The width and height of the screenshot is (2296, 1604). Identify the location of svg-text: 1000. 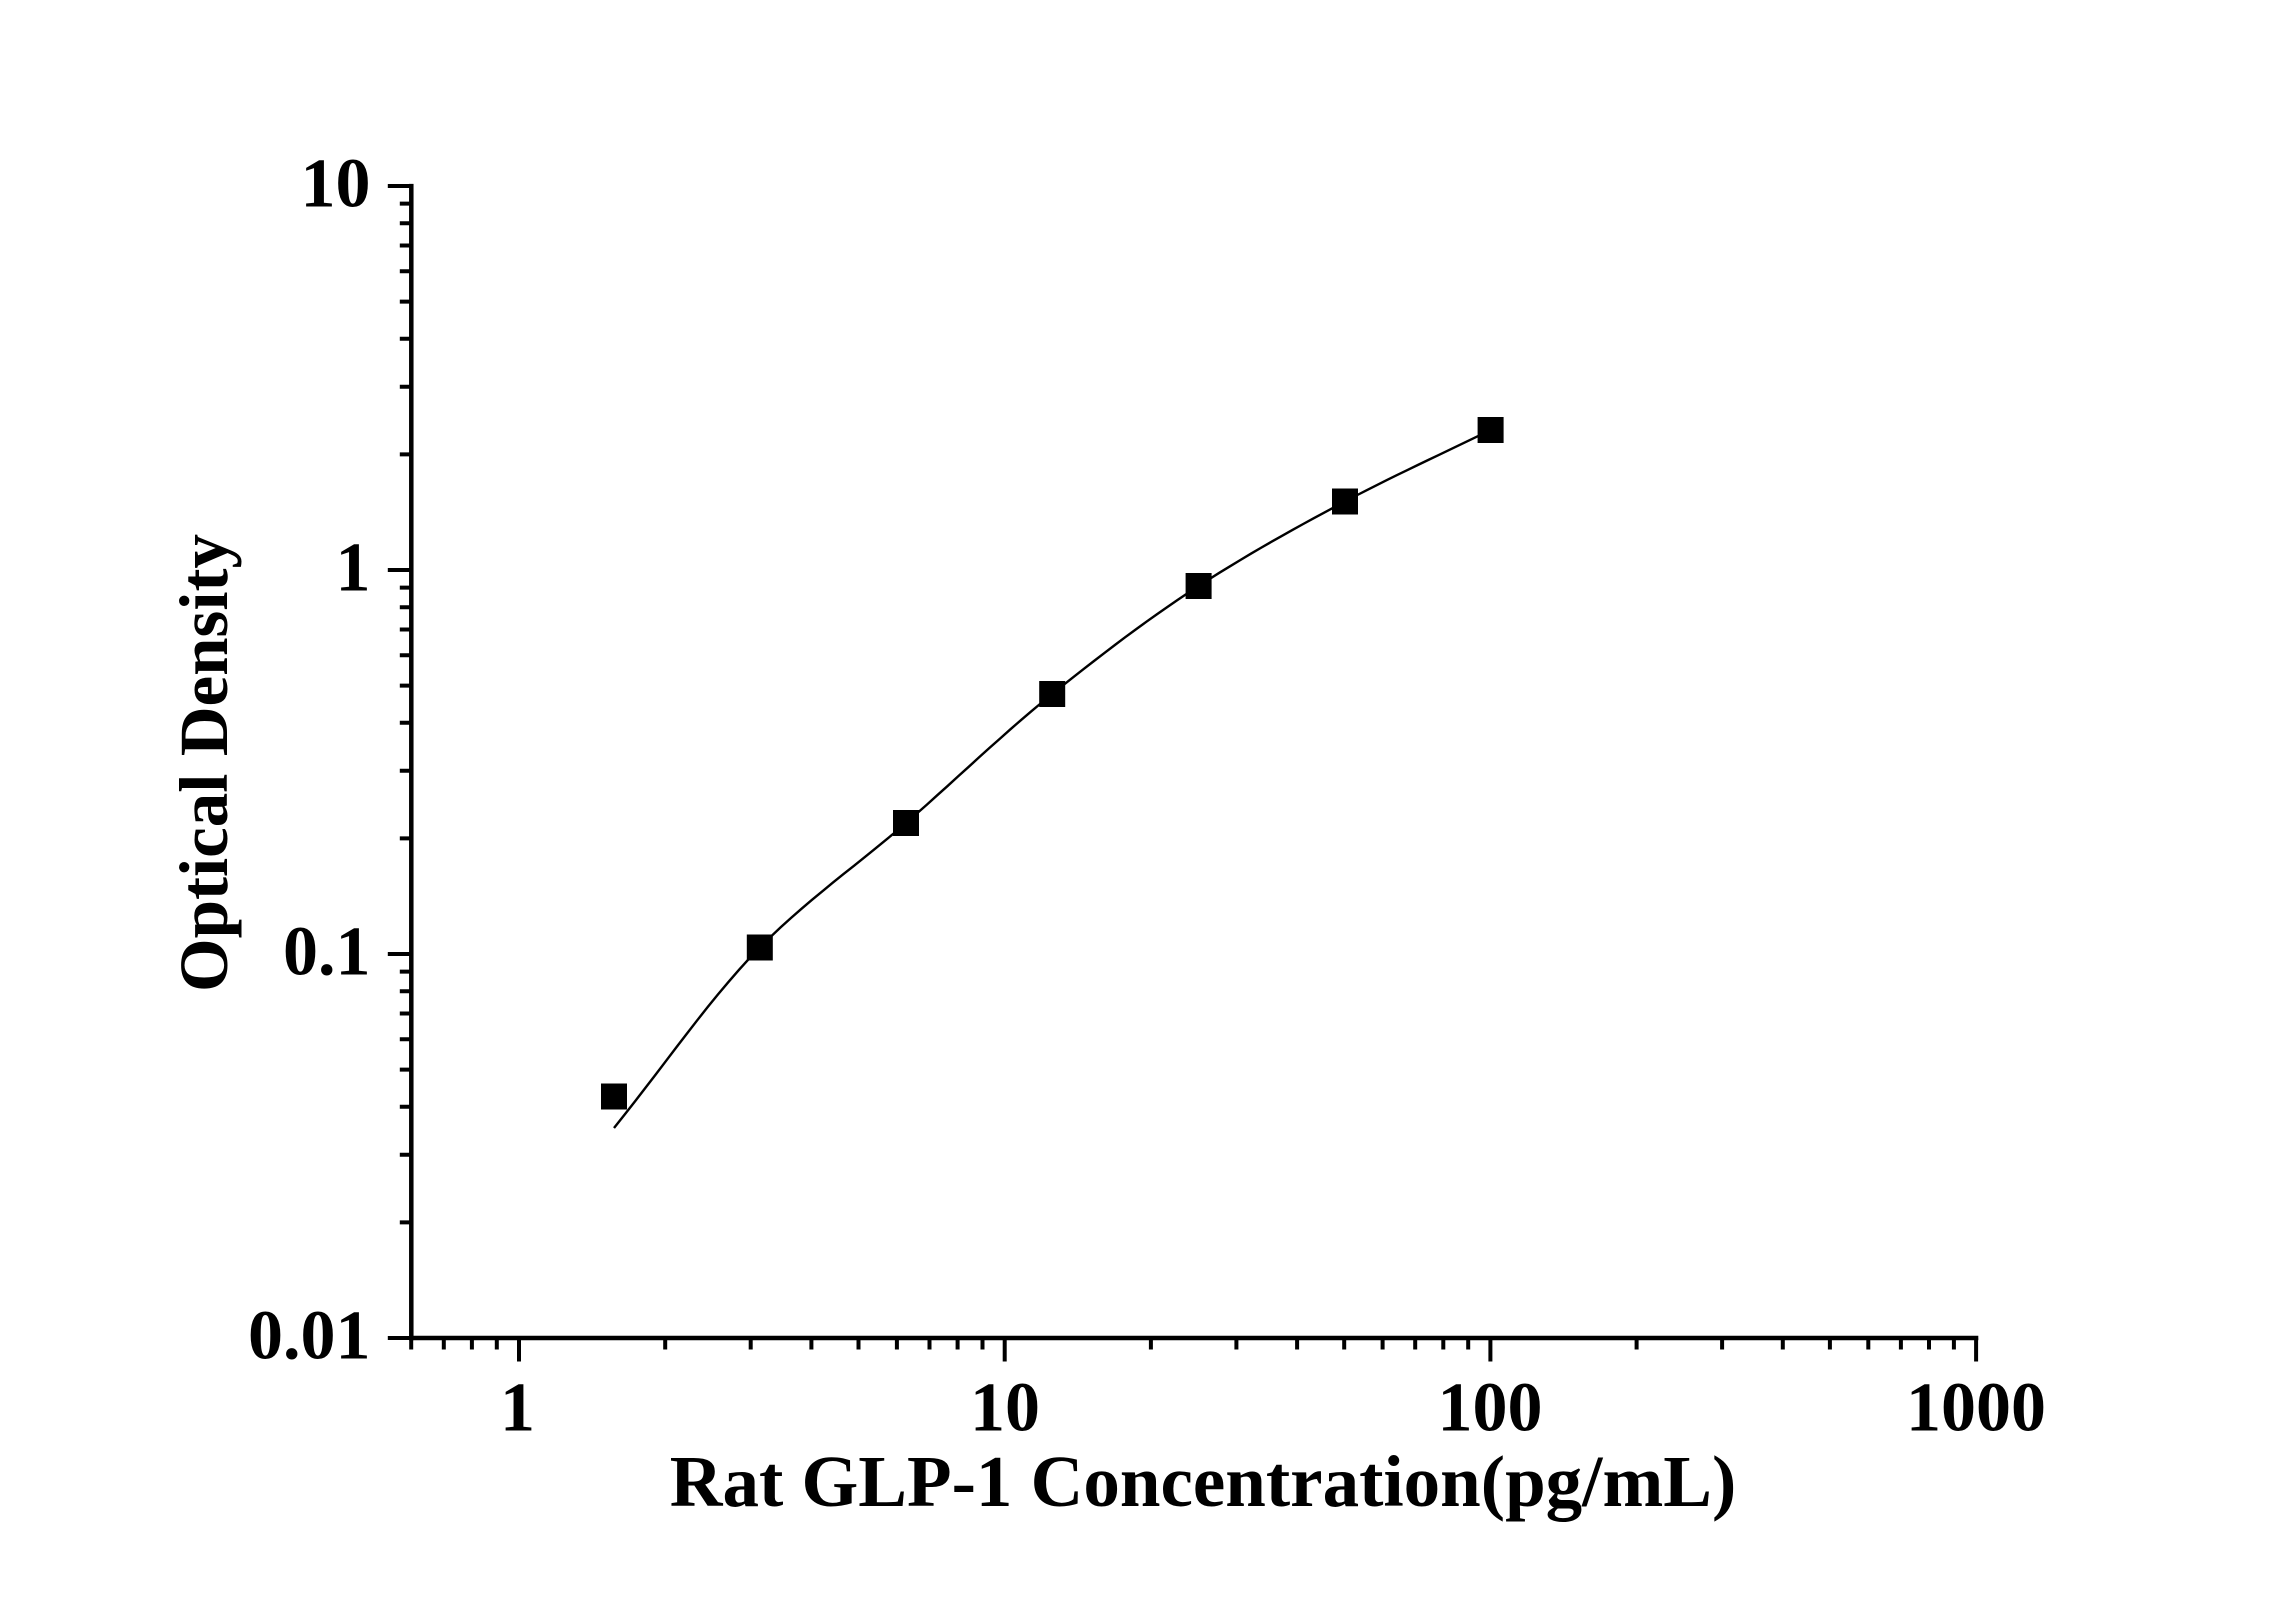
(1976, 1408).